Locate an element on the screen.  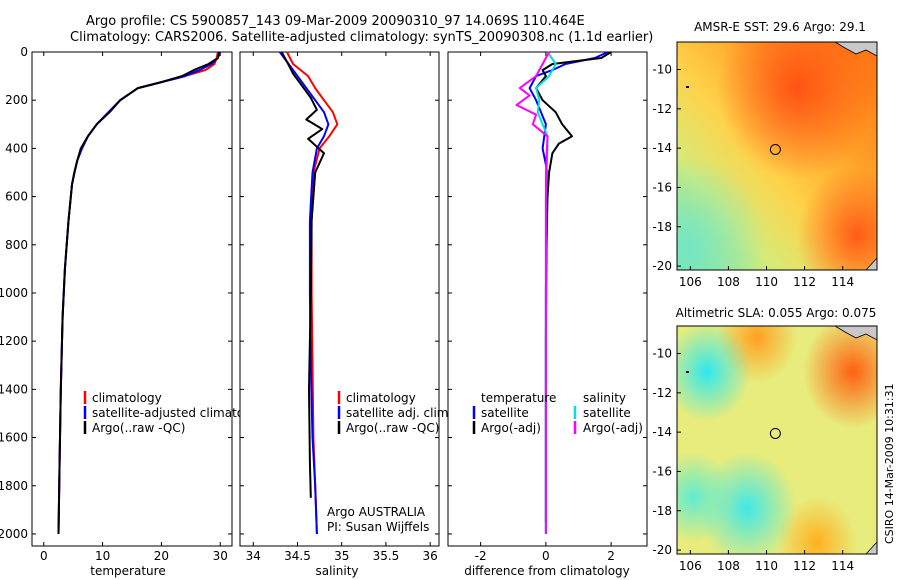
series-line-satellite-adj-clim- is located at coordinates (304, 293).